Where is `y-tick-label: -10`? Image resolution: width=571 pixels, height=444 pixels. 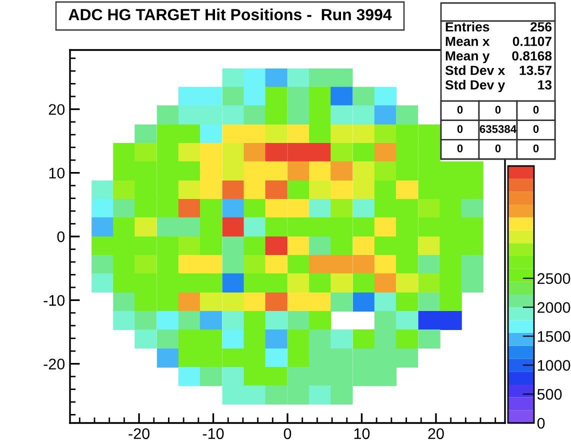 y-tick-label: -10 is located at coordinates (54, 300).